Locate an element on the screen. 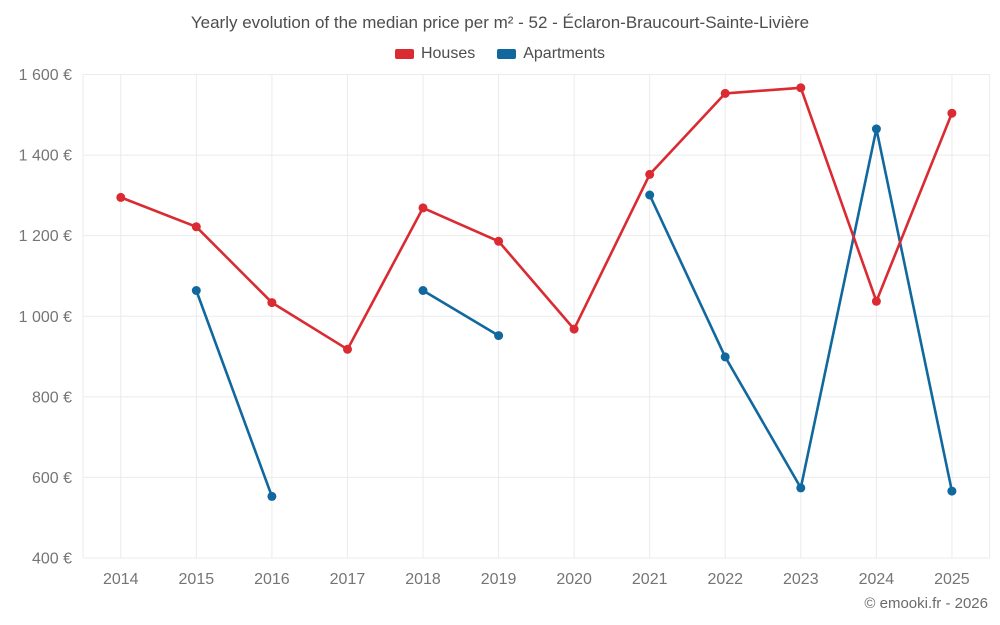 The height and width of the screenshot is (625, 1000). legend-label-houses: Houses is located at coordinates (448, 53).